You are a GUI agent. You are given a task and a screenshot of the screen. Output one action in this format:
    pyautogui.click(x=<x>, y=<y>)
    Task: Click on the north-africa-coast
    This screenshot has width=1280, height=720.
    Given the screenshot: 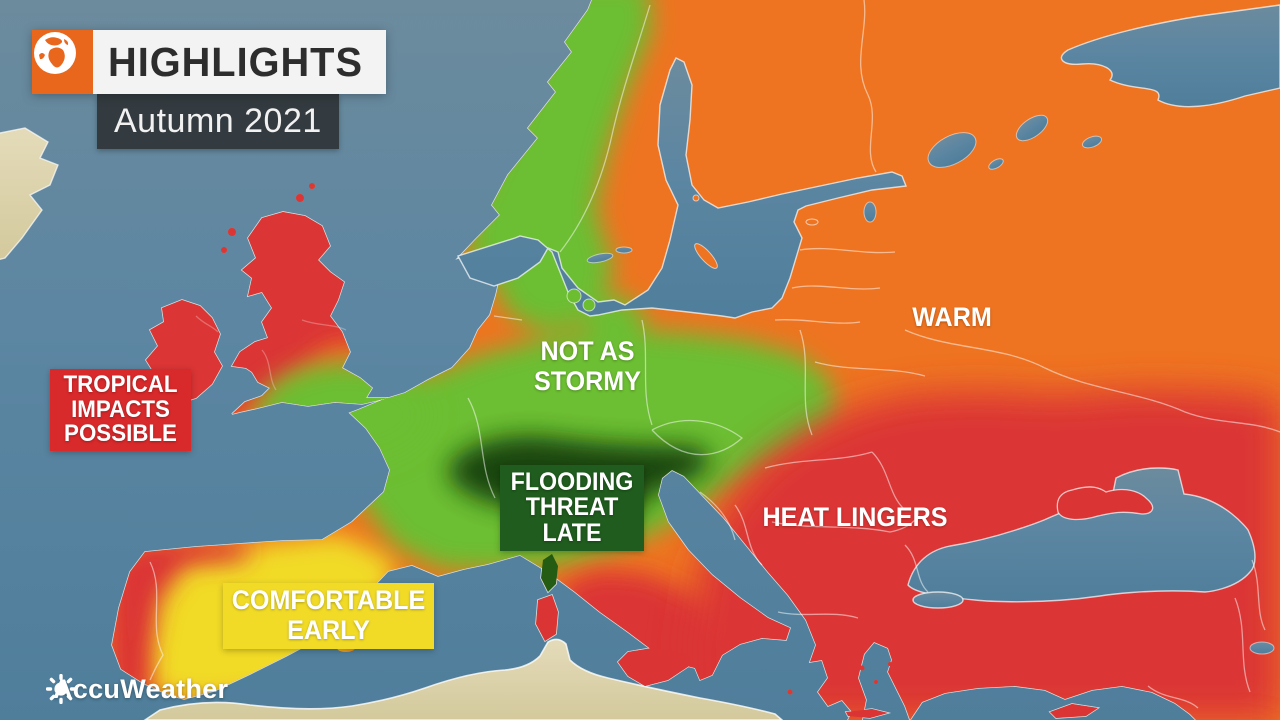 What is the action you would take?
    pyautogui.click(x=463, y=679)
    